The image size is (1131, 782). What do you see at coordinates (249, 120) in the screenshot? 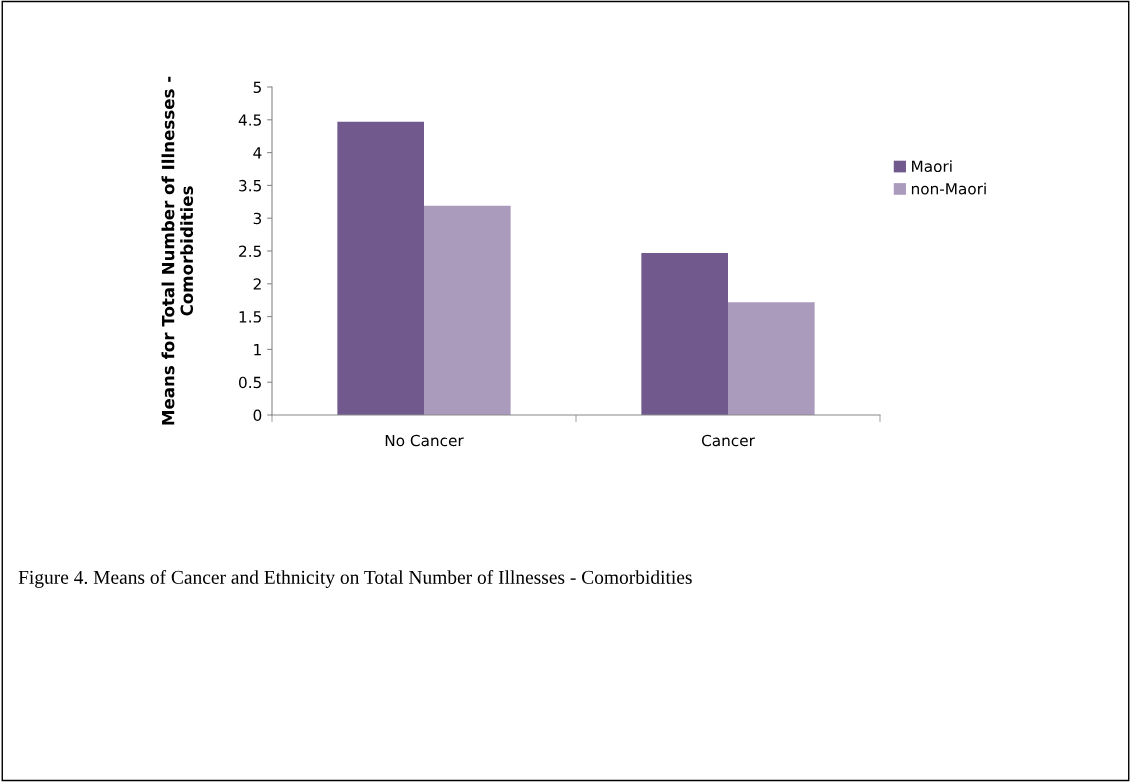
I see `y-tick-label: 4.5` at bounding box center [249, 120].